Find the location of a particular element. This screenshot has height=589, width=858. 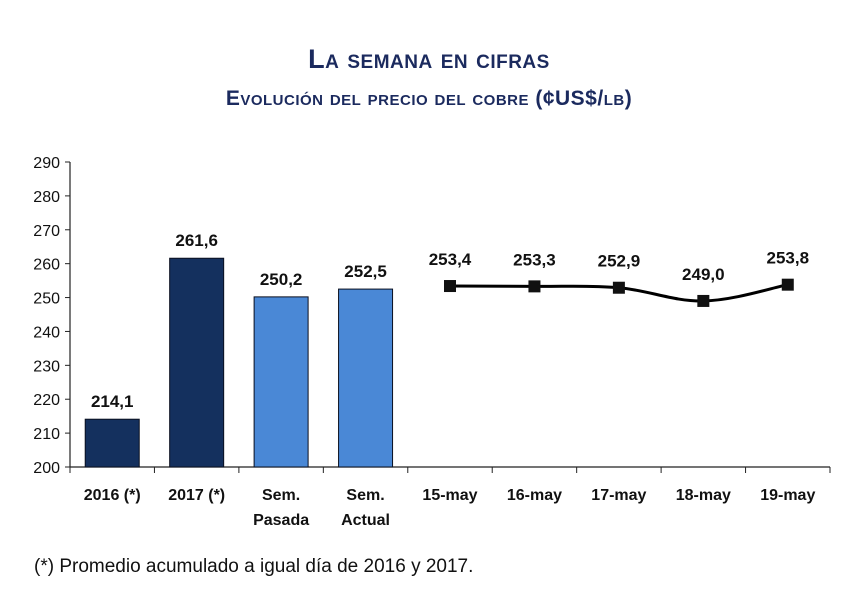

line-value-label: 253,4 is located at coordinates (450, 259).